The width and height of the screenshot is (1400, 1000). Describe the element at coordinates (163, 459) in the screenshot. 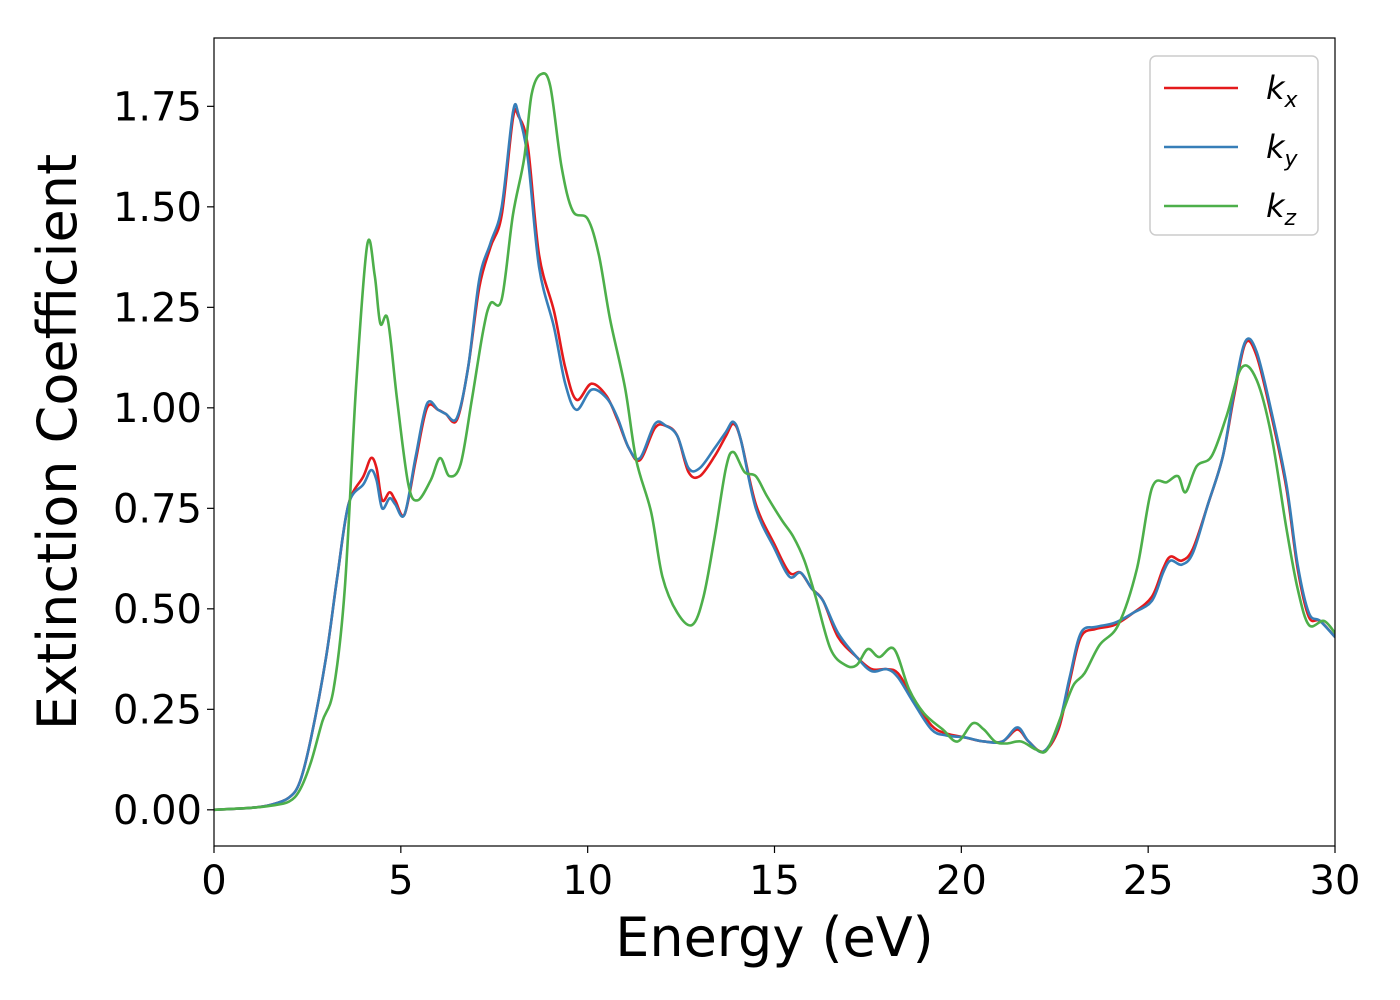

I see `y-axis: 0.00 0.25 0.50 0.75 1.00 1.25 1.50 1.75` at that location.